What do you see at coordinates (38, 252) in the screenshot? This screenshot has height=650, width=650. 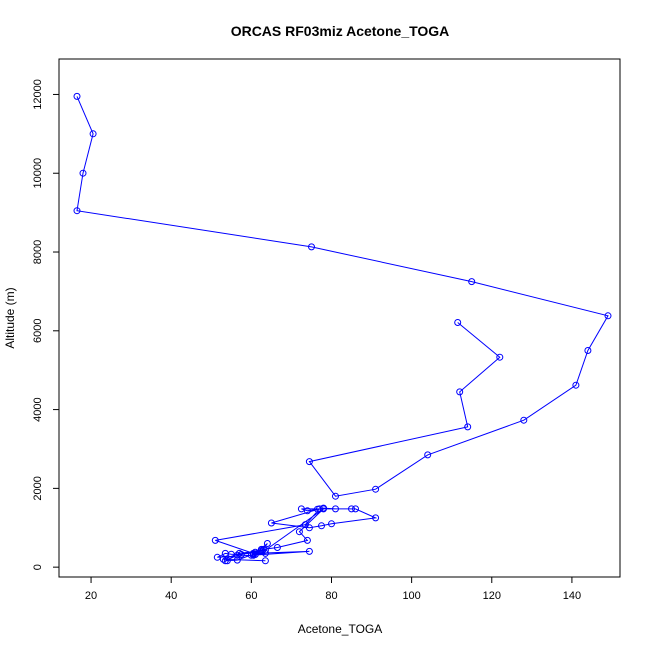 I see `y-tick-label-4: 8000` at bounding box center [38, 252].